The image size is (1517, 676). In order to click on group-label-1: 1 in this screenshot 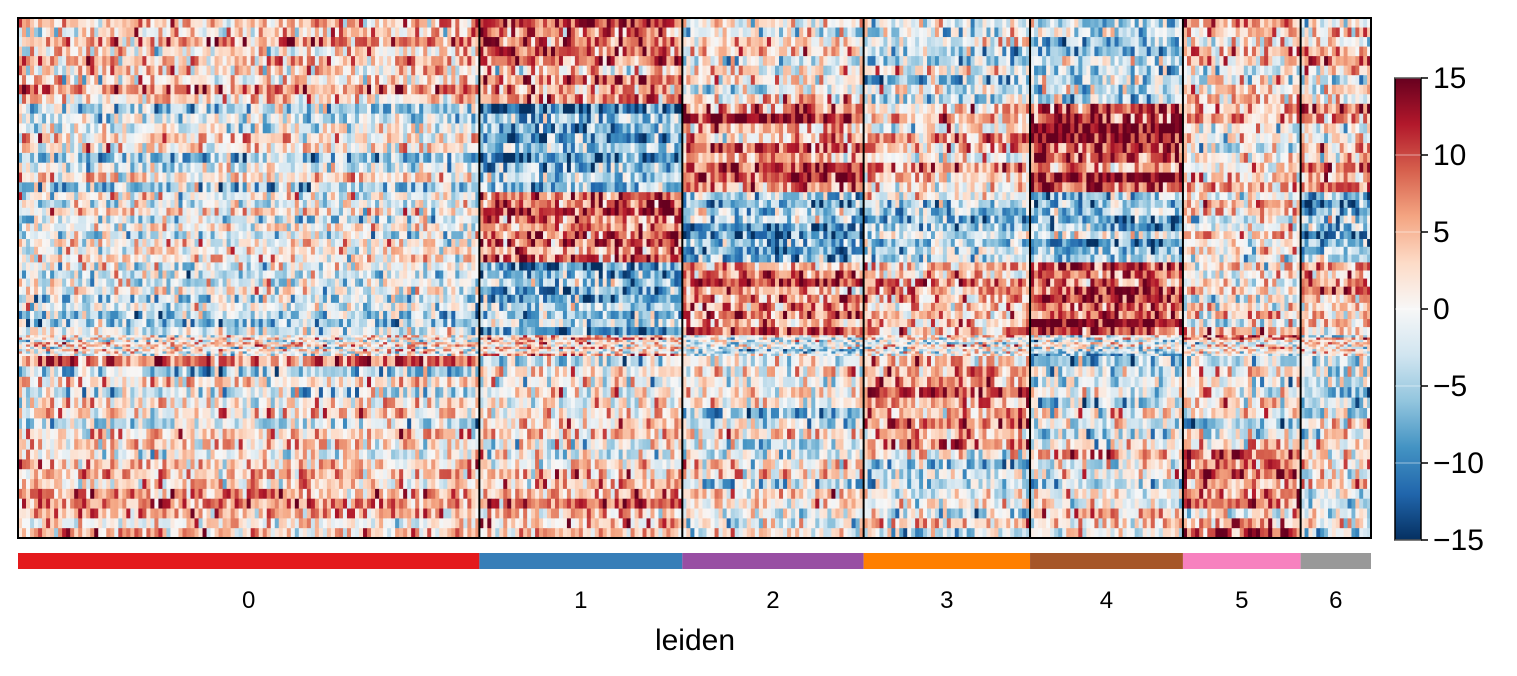, I will do `click(580, 600)`.